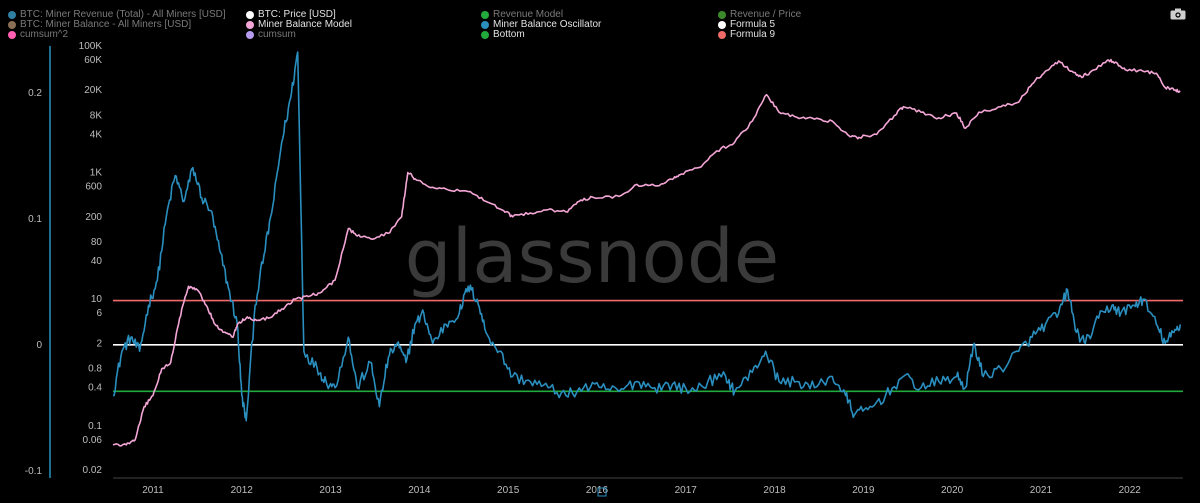  What do you see at coordinates (153, 490) in the screenshot?
I see `x-tick-label: 2011` at bounding box center [153, 490].